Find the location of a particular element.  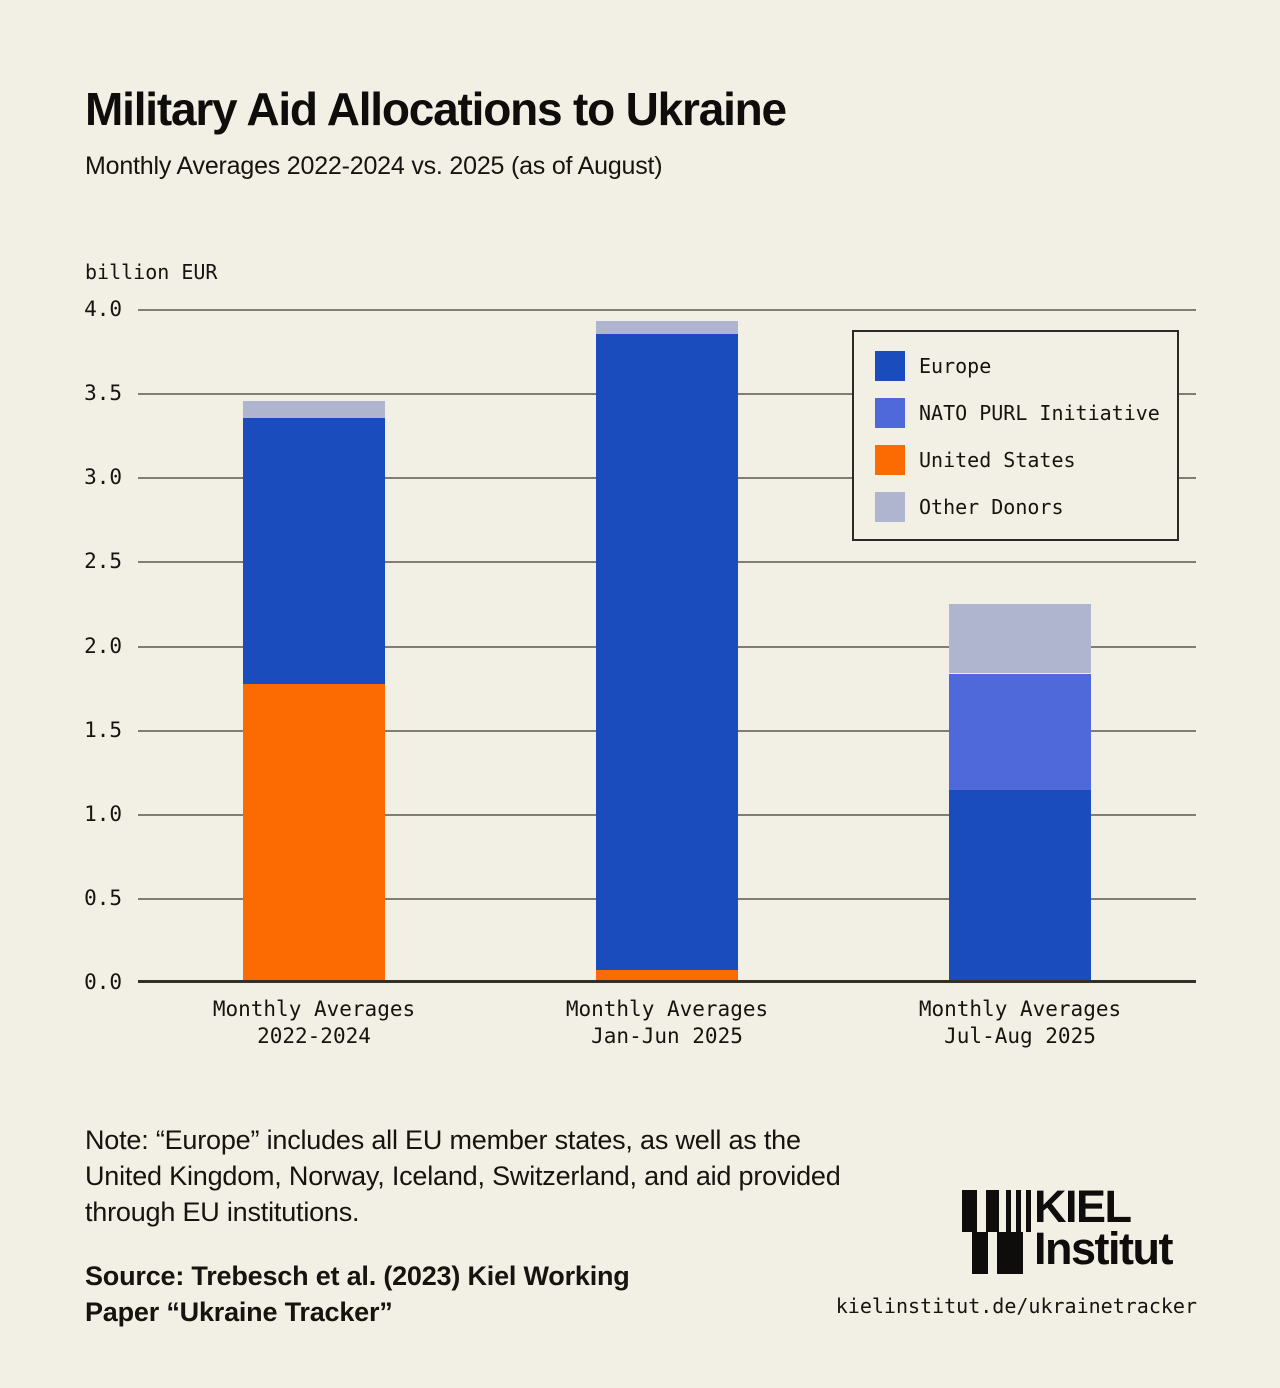

x-axis-baseline is located at coordinates (667, 981).